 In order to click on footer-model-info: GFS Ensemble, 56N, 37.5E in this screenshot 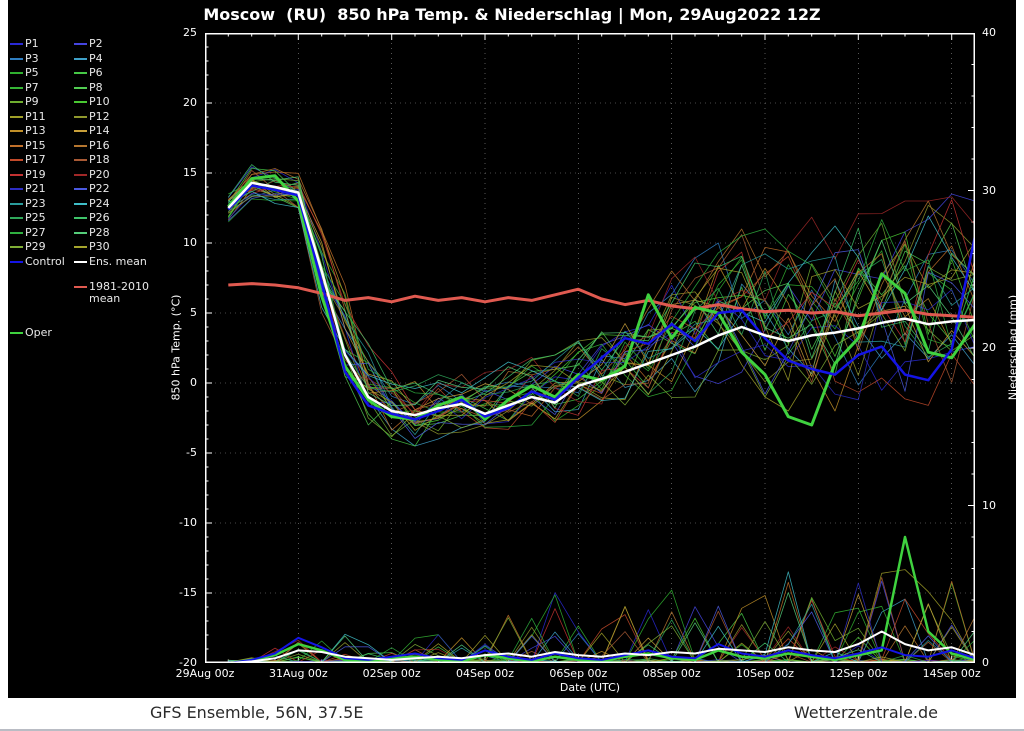, I will do `click(257, 712)`.